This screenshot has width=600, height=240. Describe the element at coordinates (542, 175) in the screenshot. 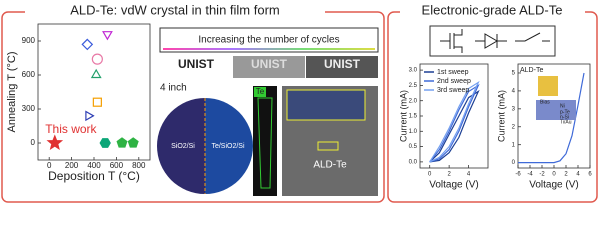

I see `x-tick-label: -2` at that location.